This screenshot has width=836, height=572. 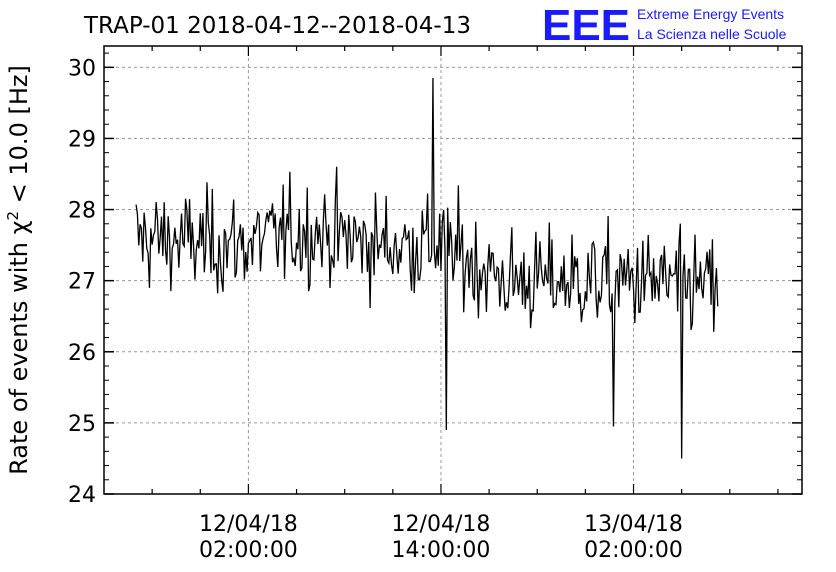 I want to click on eee-logo-mark: EEE, so click(x=586, y=25).